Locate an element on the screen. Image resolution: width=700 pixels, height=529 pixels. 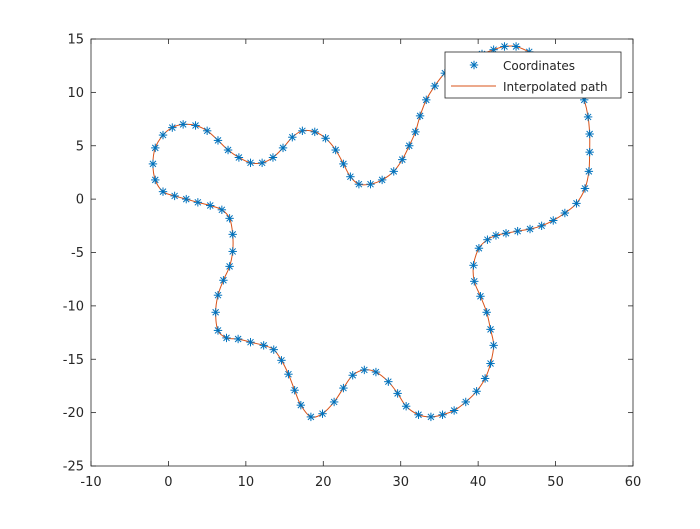
legend-asterisk-icon is located at coordinates (474, 65).